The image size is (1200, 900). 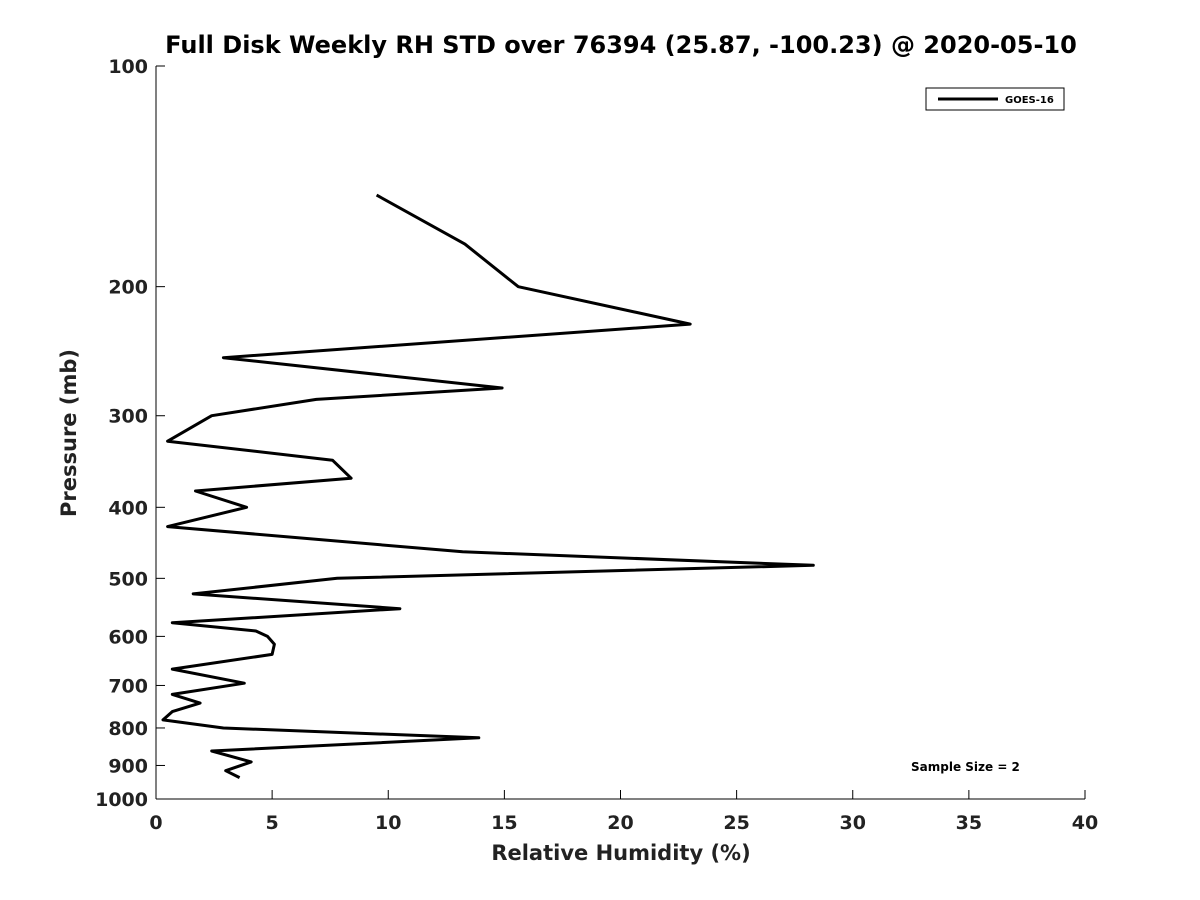 I want to click on x-tick-label: 30, so click(x=853, y=823).